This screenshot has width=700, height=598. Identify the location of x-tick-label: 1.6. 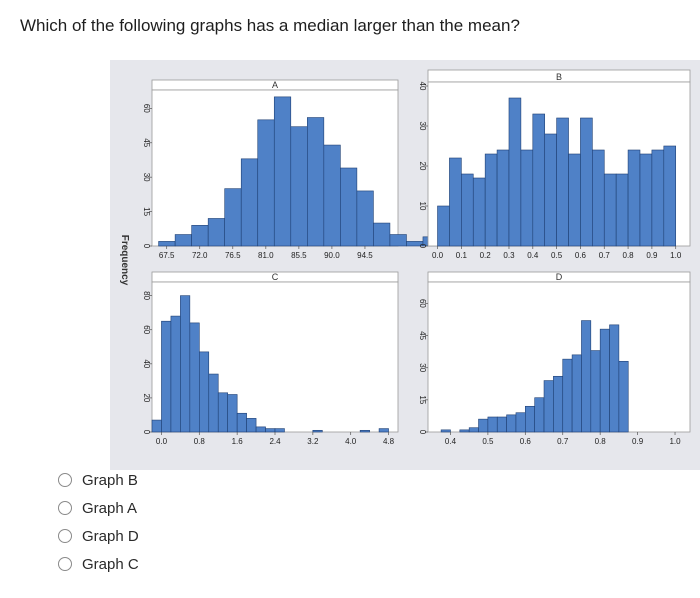
(238, 441).